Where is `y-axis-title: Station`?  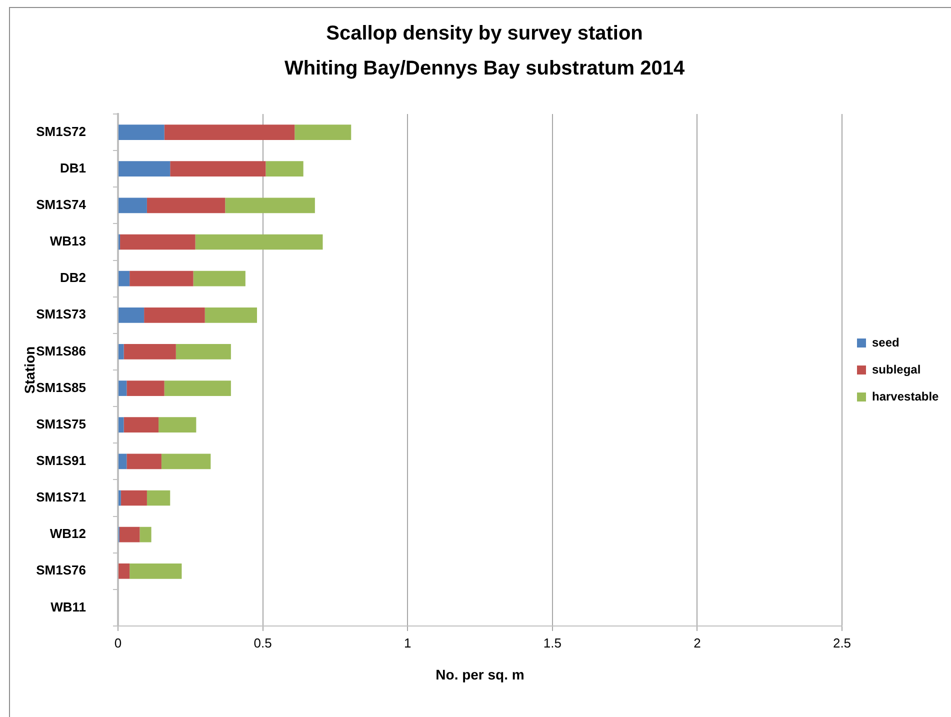 y-axis-title: Station is located at coordinates (29, 370).